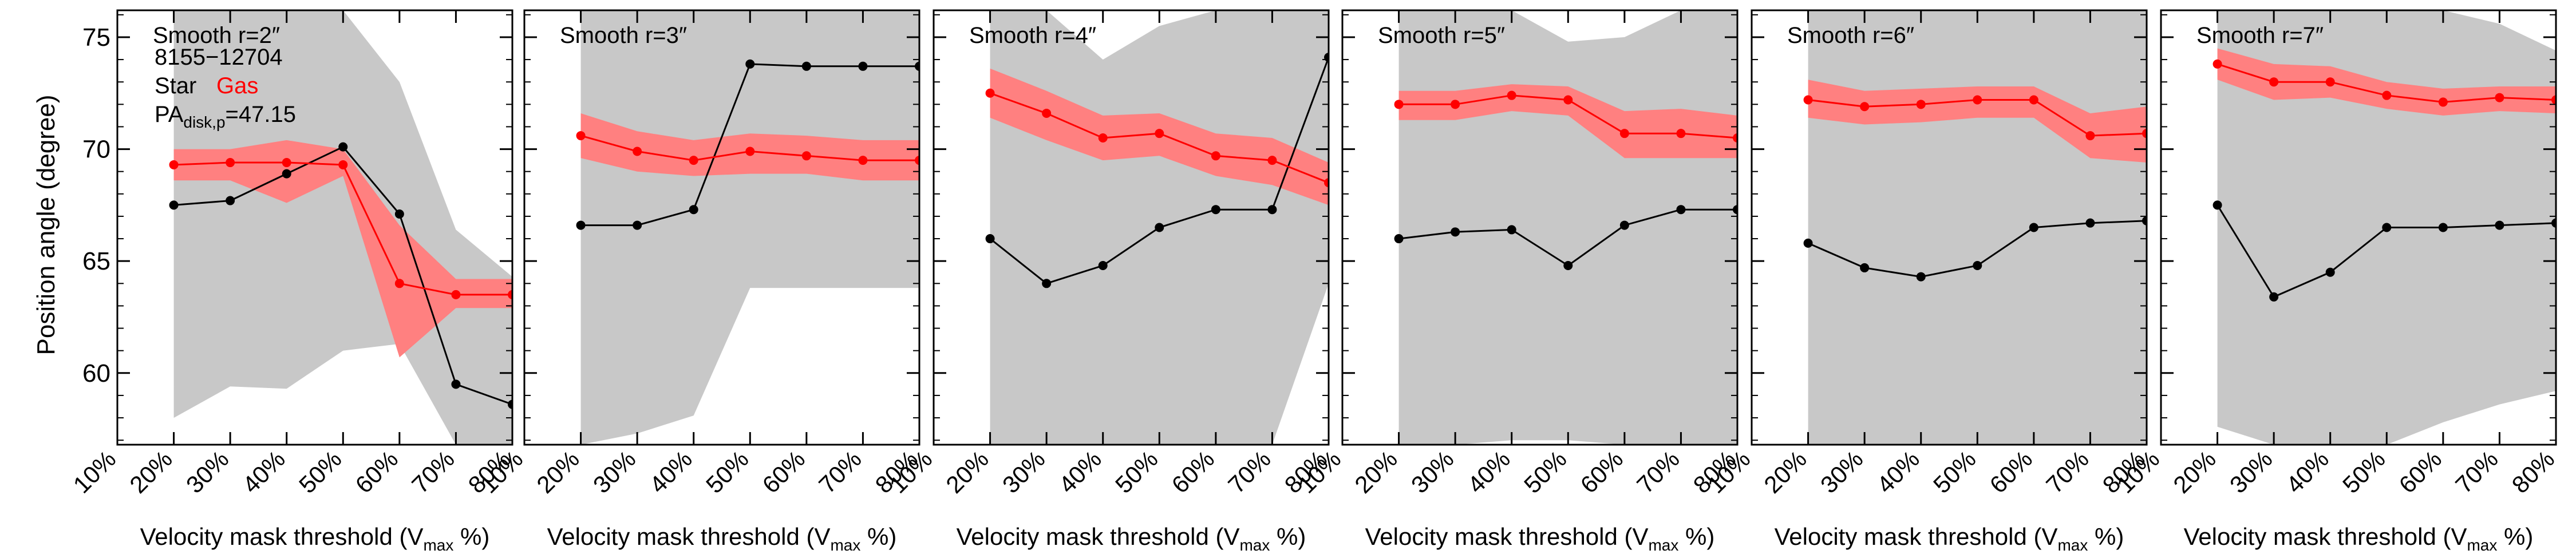  I want to click on panel-title: Smooth r=5″, so click(1441, 35).